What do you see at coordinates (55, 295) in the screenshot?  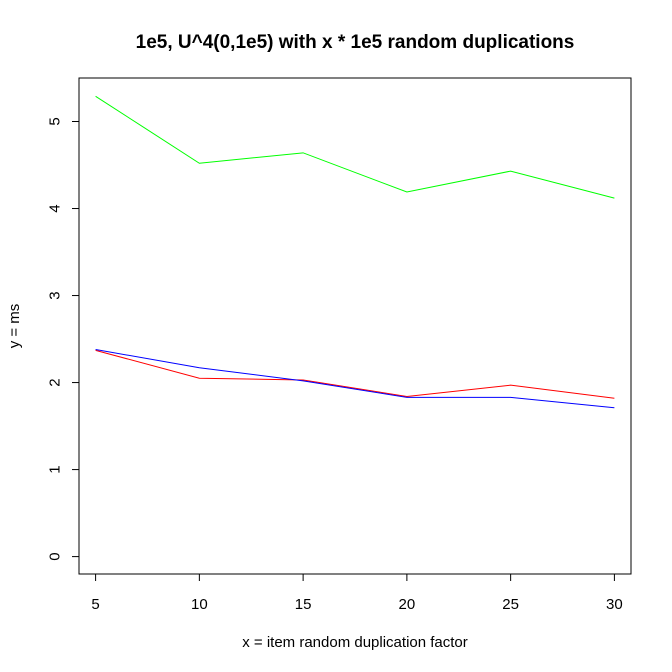 I see `y-tick-label: 3` at bounding box center [55, 295].